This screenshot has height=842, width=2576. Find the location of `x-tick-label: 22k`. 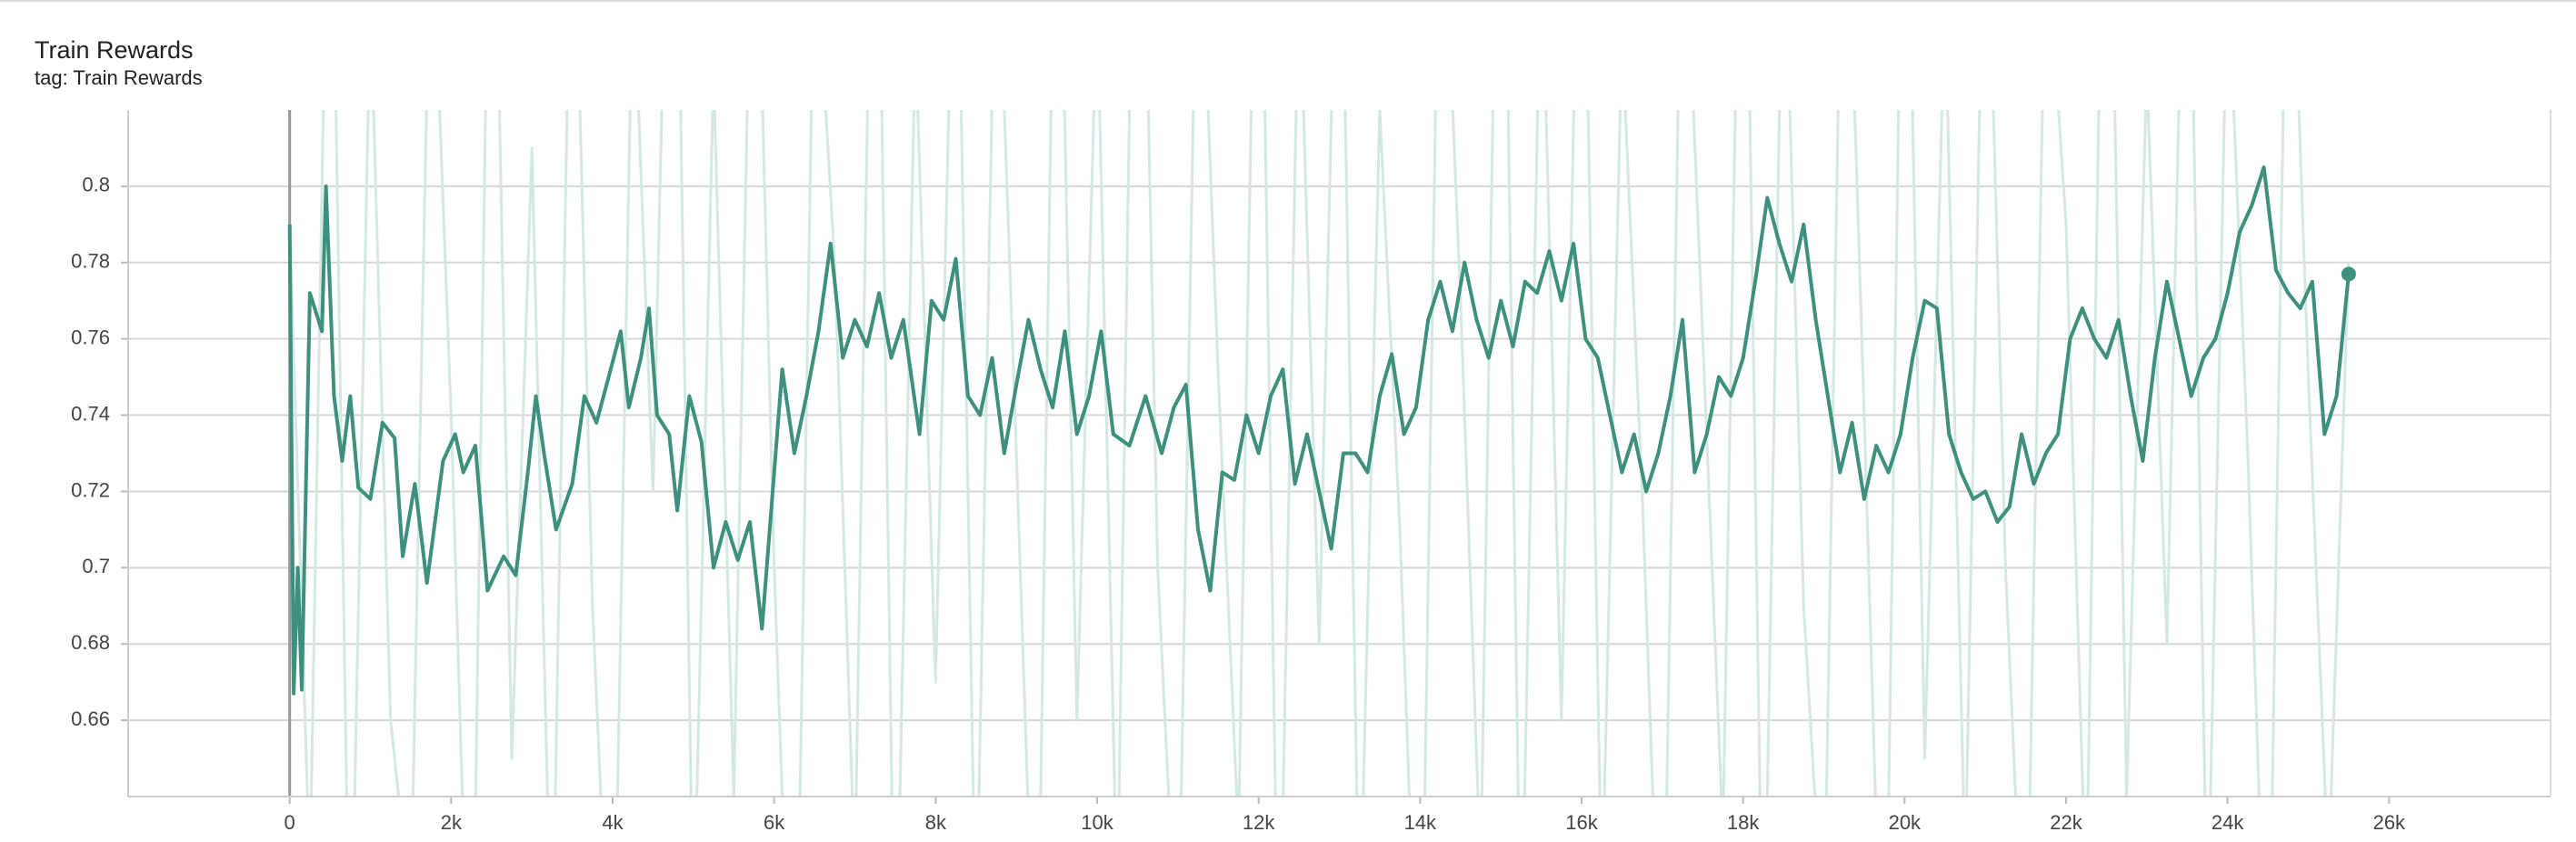

x-tick-label: 22k is located at coordinates (2066, 823).